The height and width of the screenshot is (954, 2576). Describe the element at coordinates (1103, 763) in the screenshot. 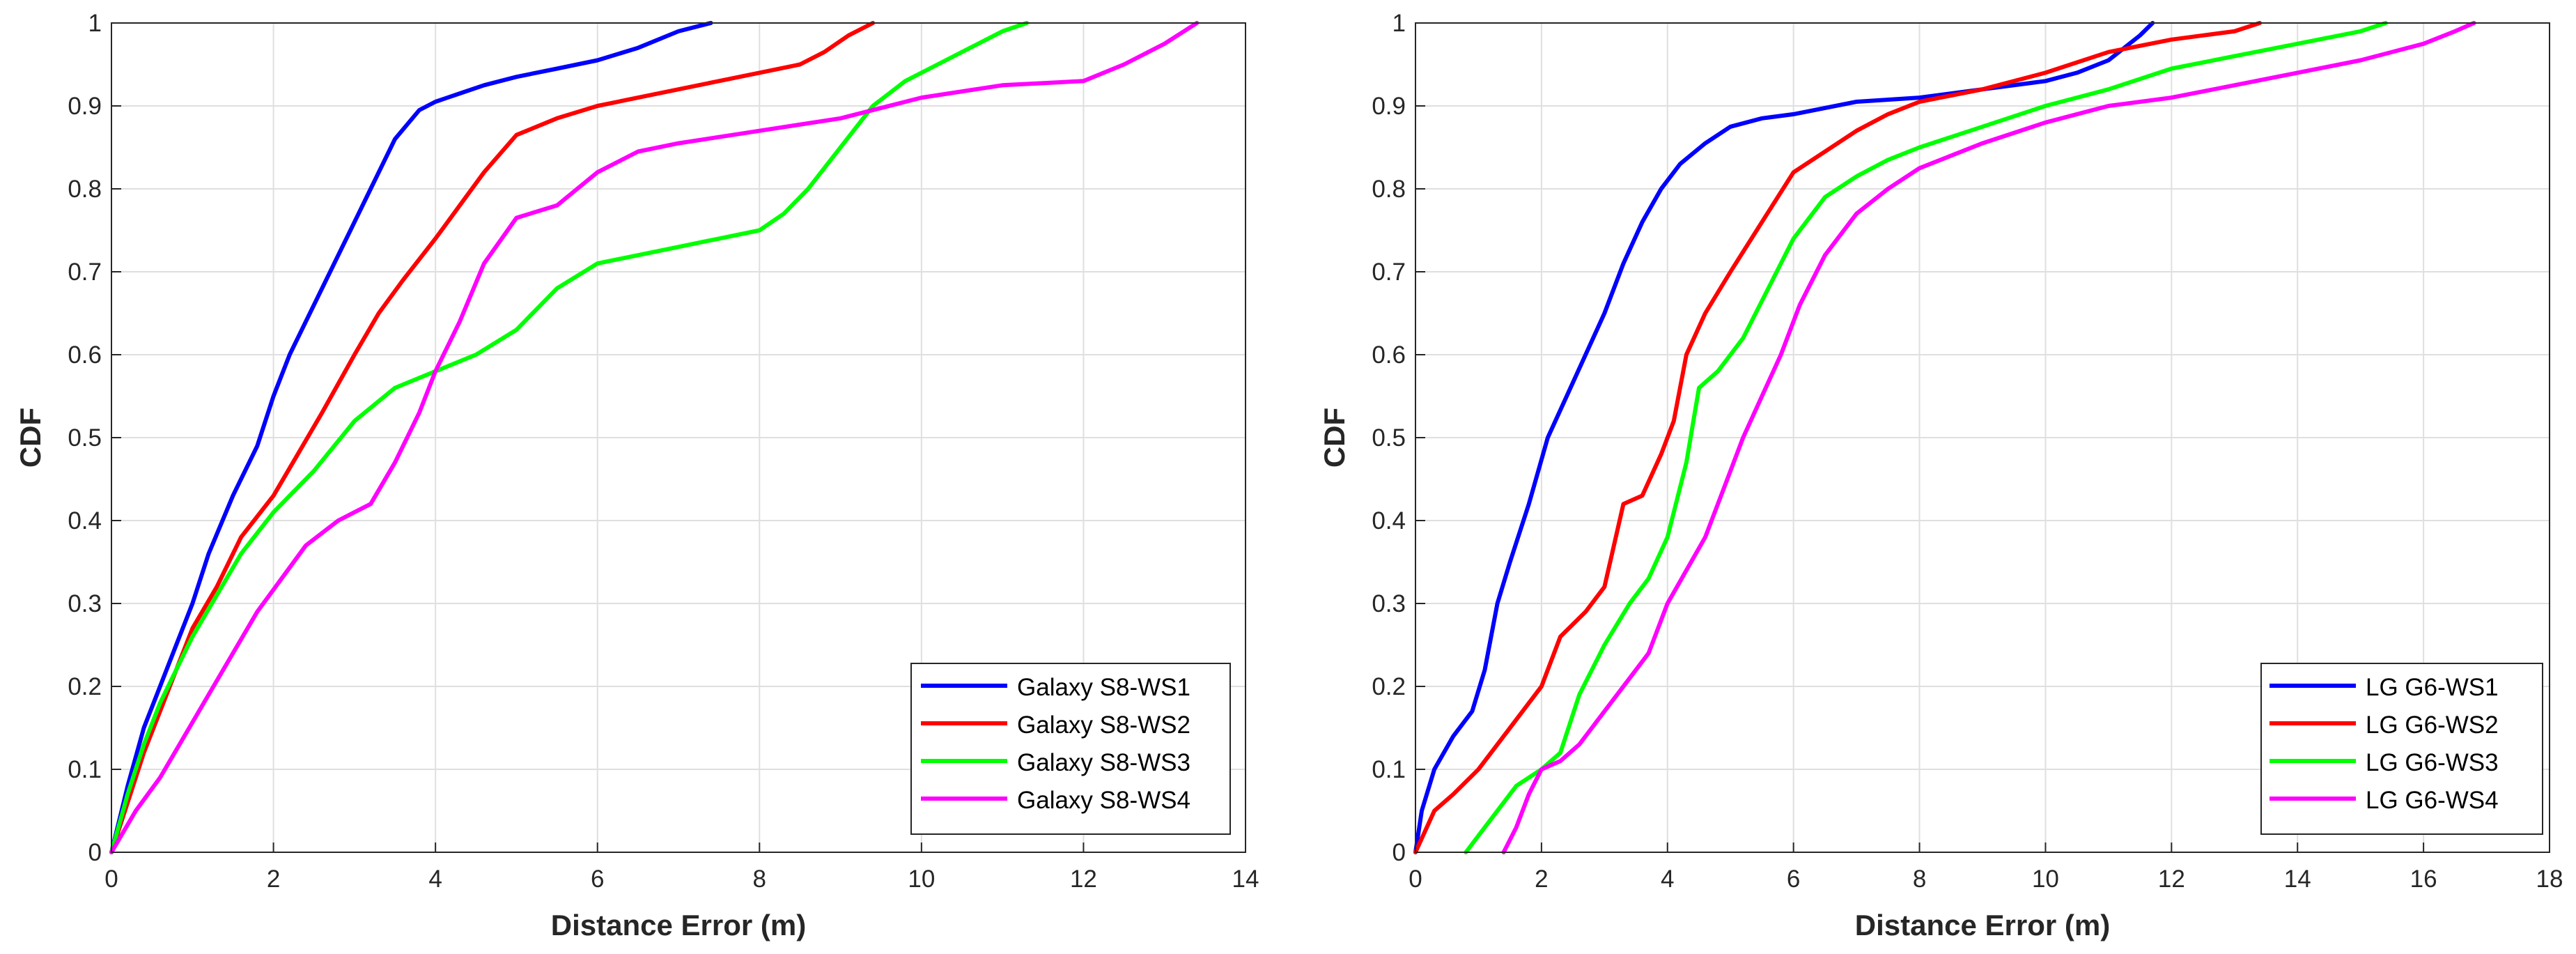

I see `legend-label: Galaxy S8-WS3` at that location.